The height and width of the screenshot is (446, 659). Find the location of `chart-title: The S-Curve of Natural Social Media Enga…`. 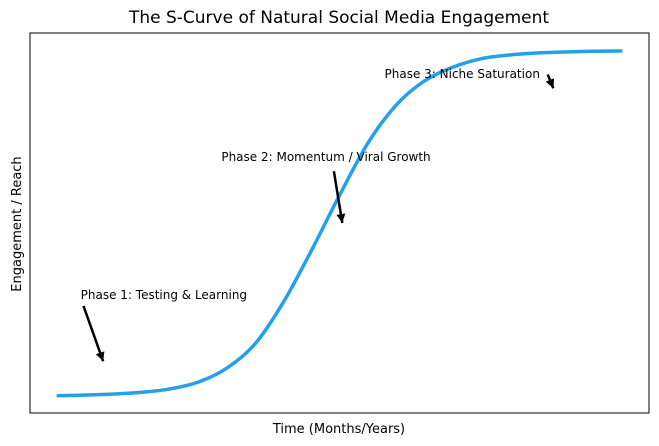

chart-title: The S-Curve of Natural Social Media Enga… is located at coordinates (338, 18).